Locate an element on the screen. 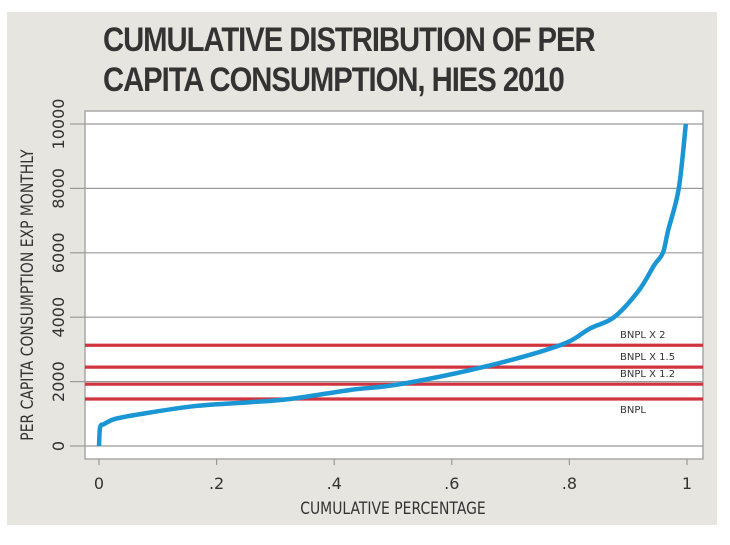  y-tick-label: 10000 is located at coordinates (58, 124).